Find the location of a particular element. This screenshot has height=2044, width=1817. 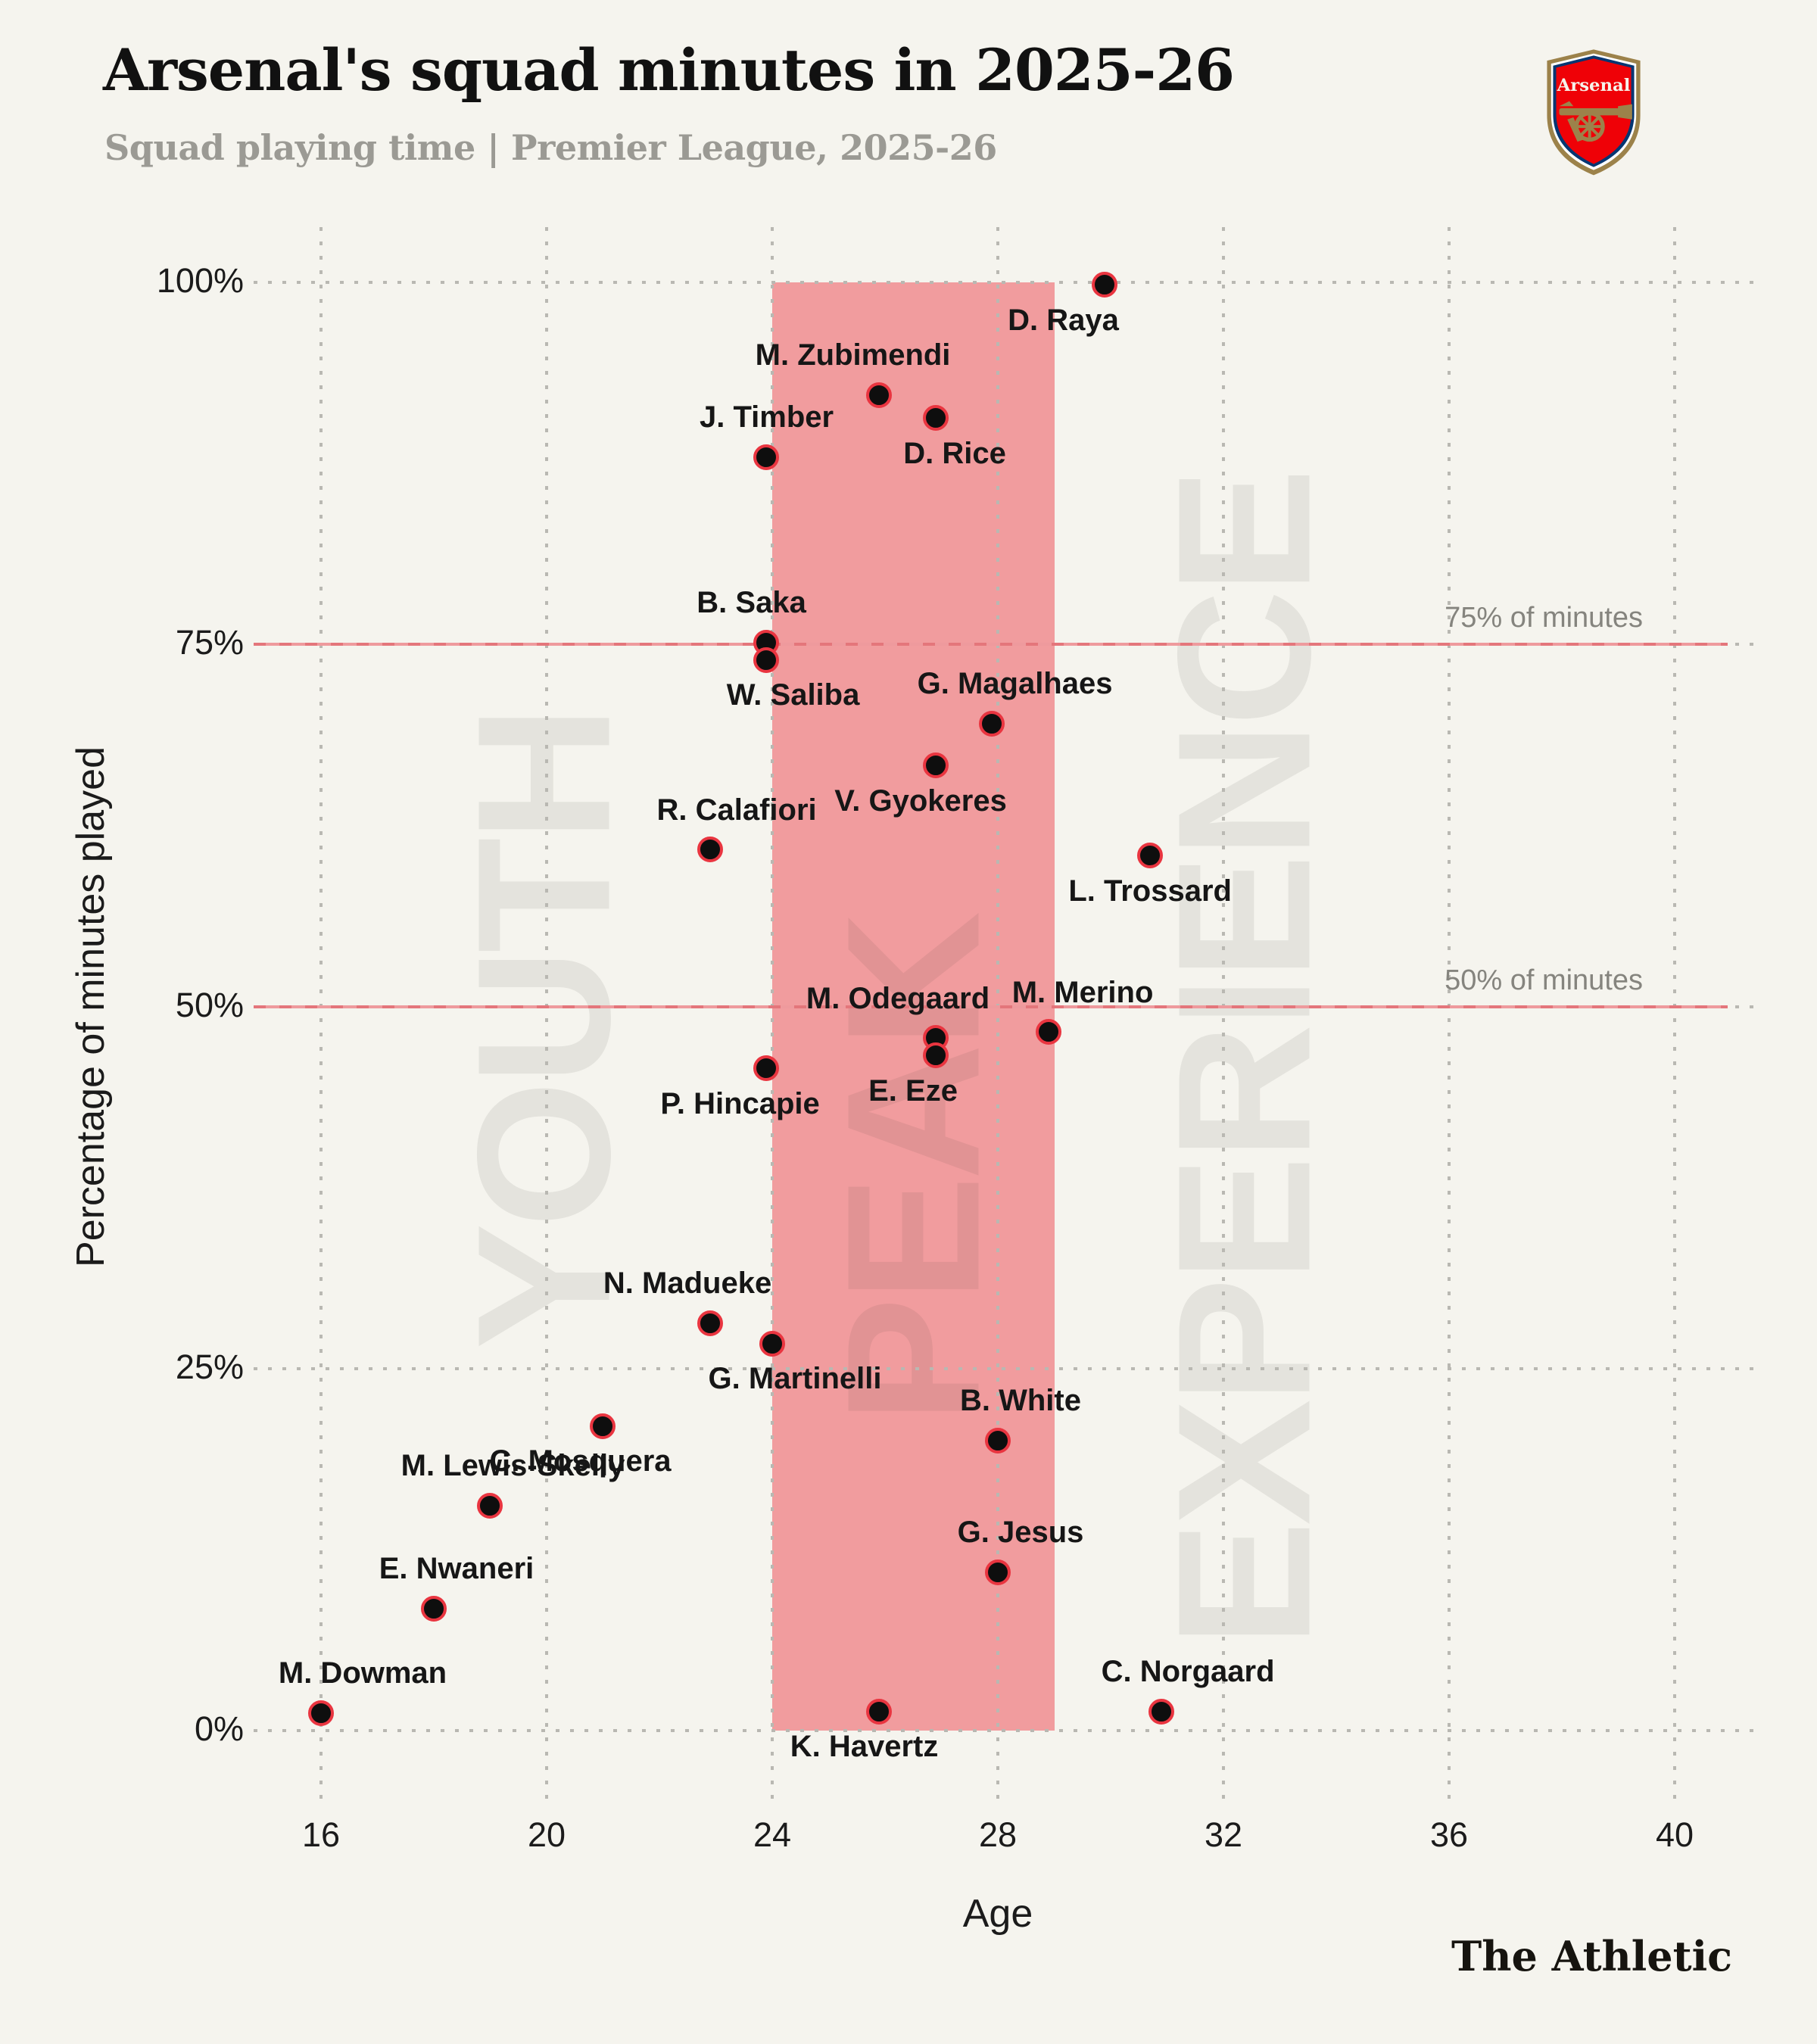

arsenal-crest-icon: Arsenal is located at coordinates (1594, 112).